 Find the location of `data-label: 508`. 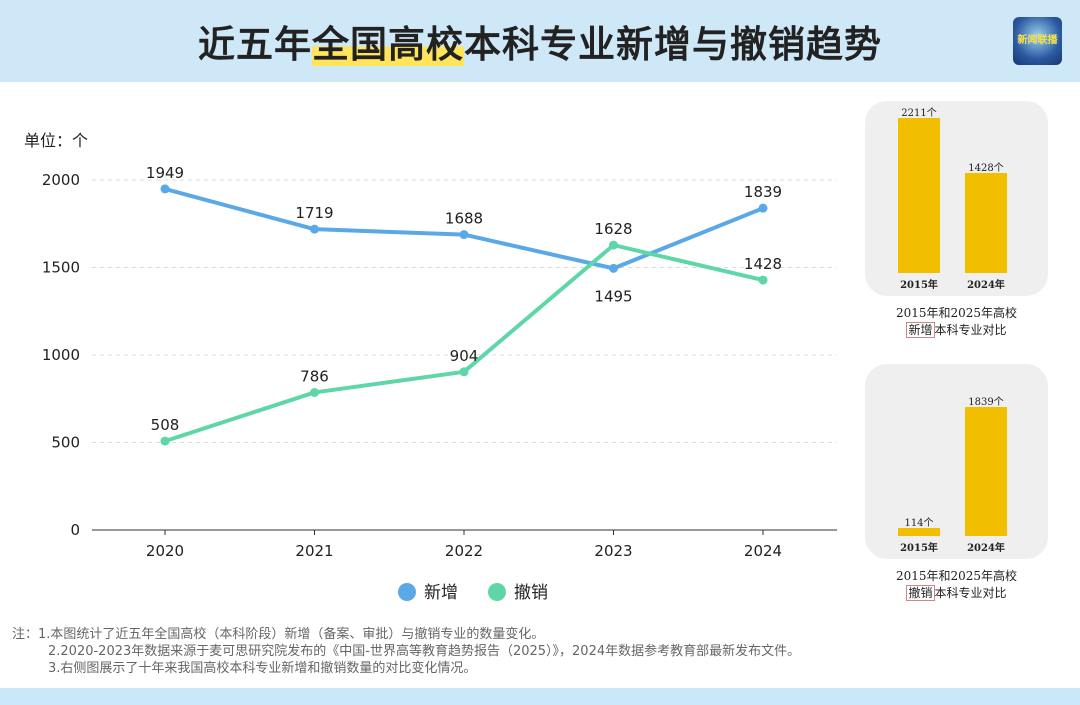

data-label: 508 is located at coordinates (165, 425).